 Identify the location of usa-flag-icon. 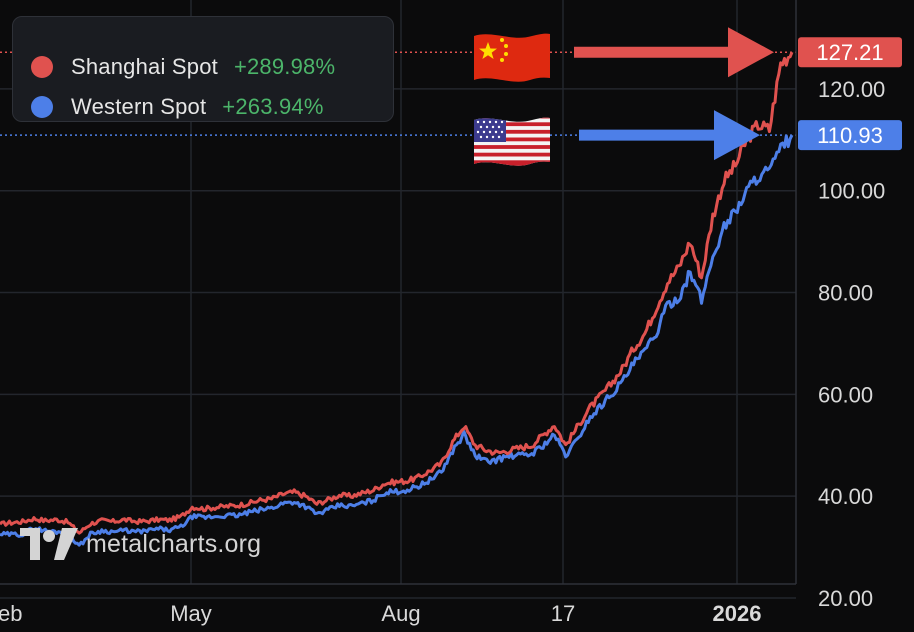
(512, 141).